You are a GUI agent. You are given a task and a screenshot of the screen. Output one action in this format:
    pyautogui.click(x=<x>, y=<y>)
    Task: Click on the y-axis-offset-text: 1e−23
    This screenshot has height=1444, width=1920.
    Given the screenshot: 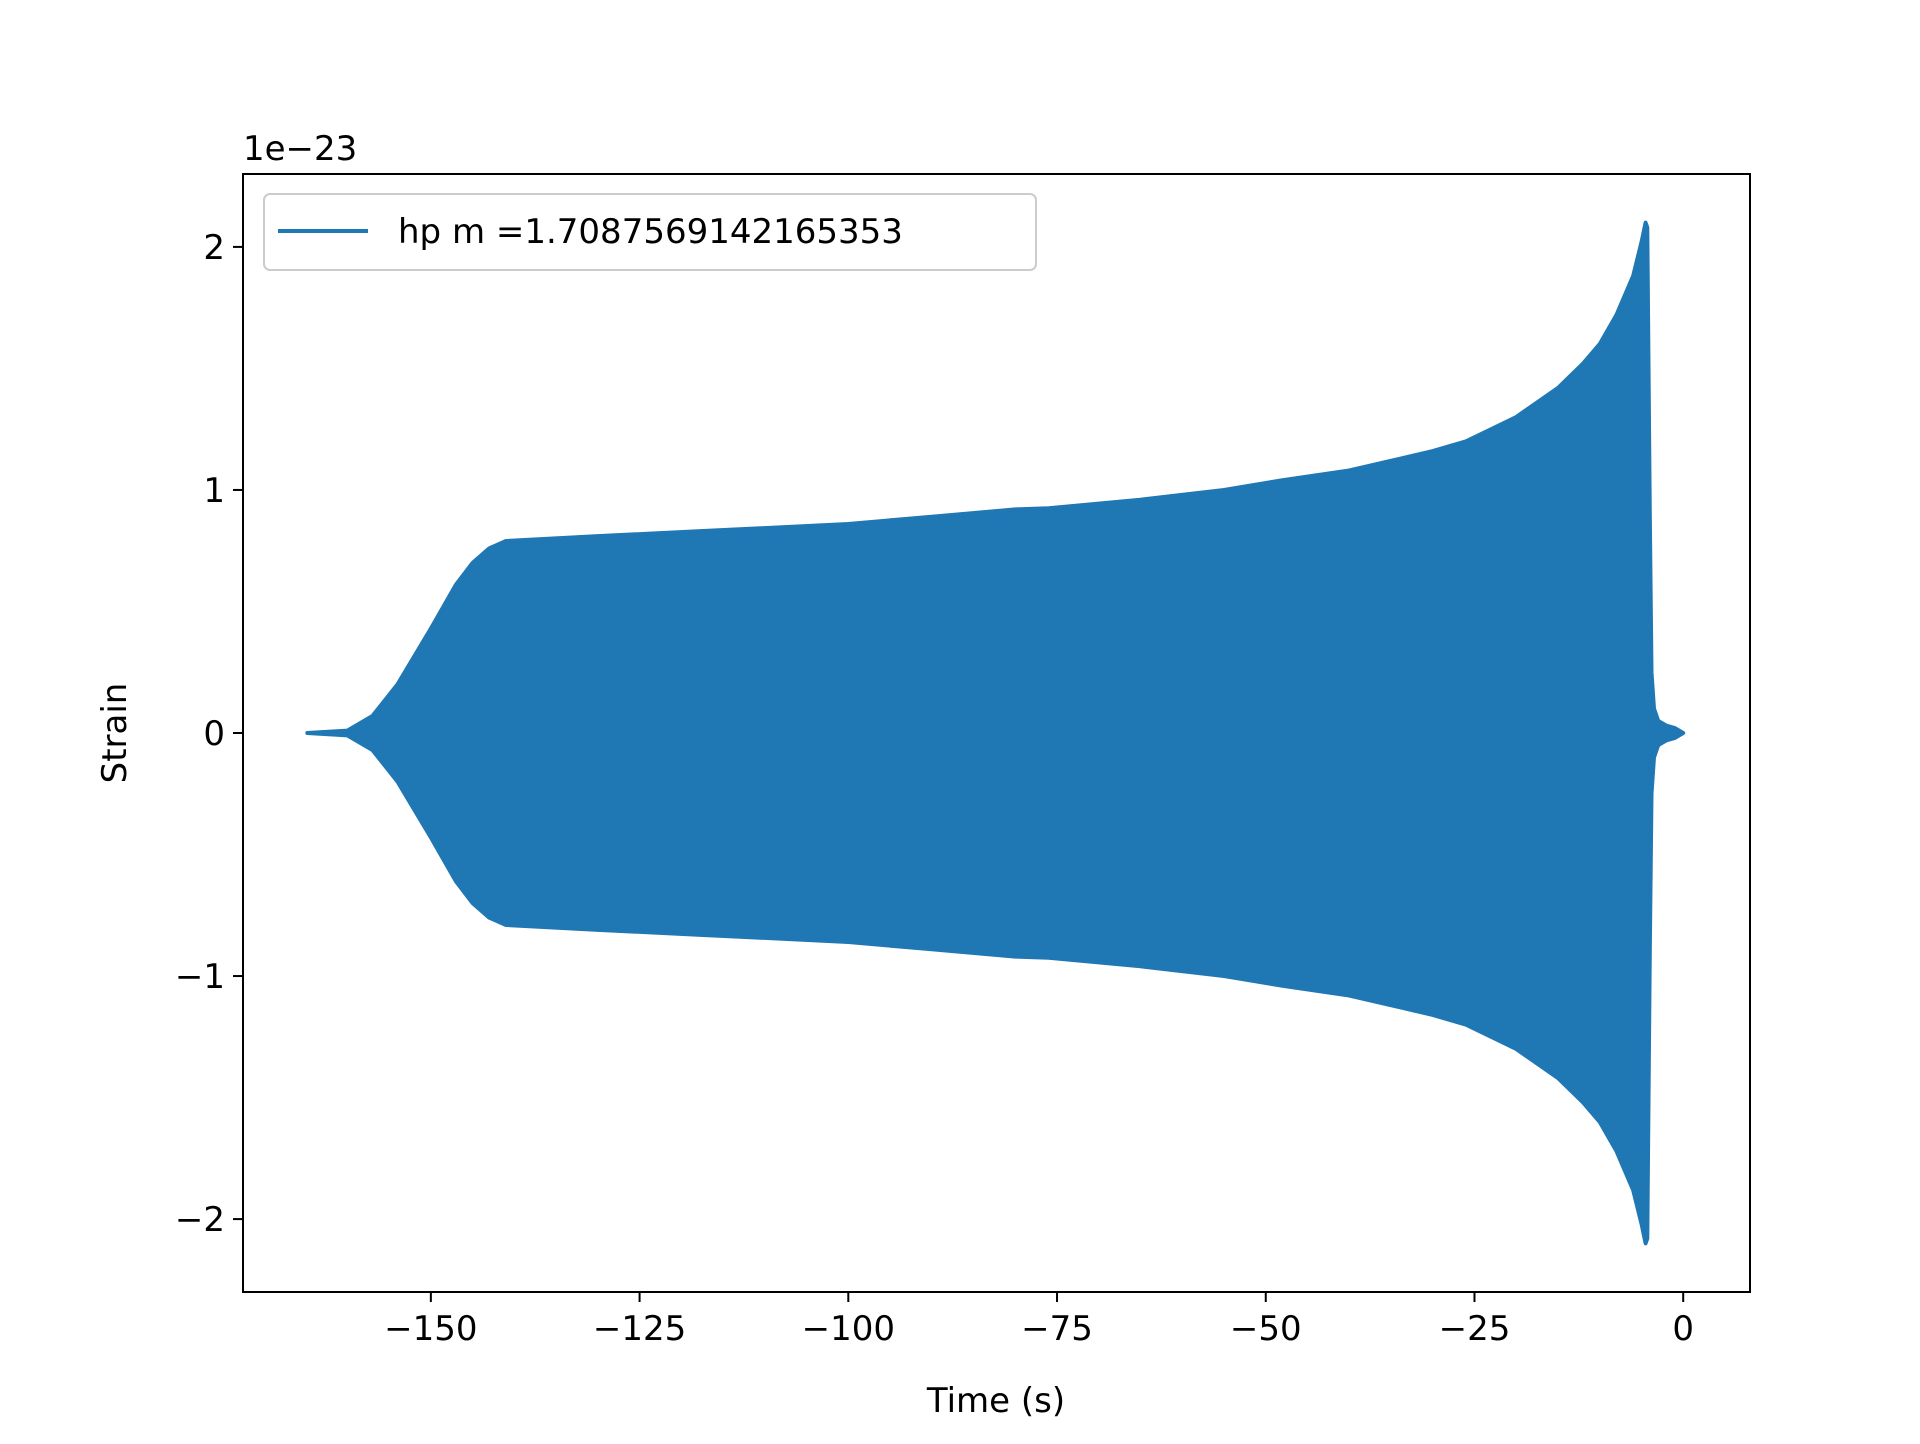 What is the action you would take?
    pyautogui.click(x=300, y=149)
    